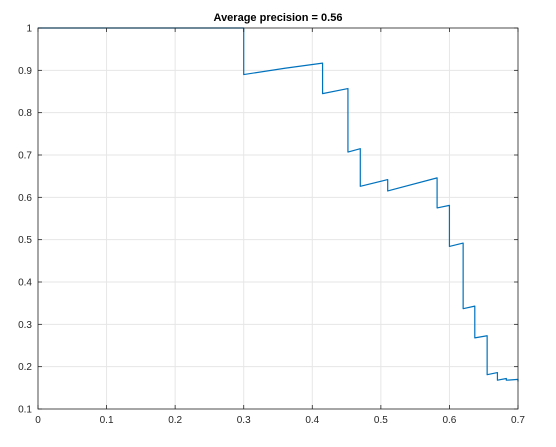 The height and width of the screenshot is (447, 556). I want to click on y-tick-label: 0.2, so click(25, 367).